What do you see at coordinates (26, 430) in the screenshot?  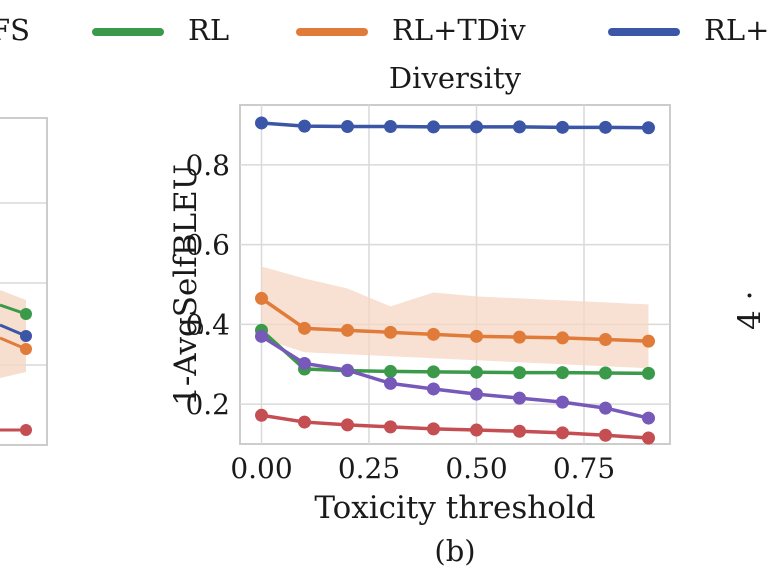 I see `left-point-fs` at bounding box center [26, 430].